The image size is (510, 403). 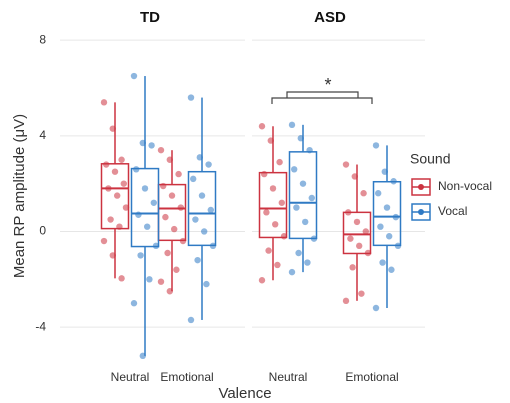 What do you see at coordinates (465, 186) in the screenshot?
I see `legend-label: Non-vocal` at bounding box center [465, 186].